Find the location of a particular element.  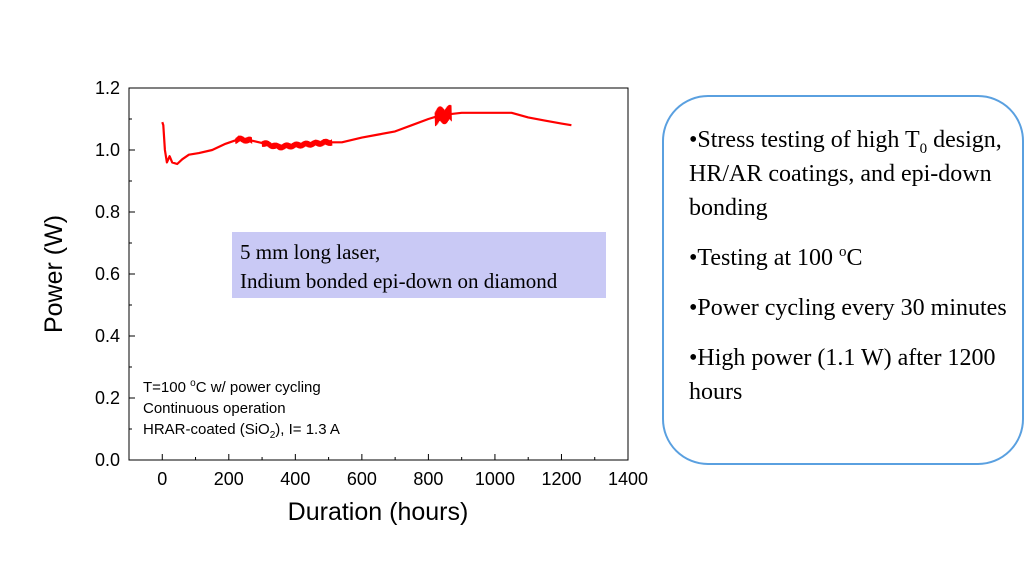

y-tick-label: 0.2 is located at coordinates (107, 398).